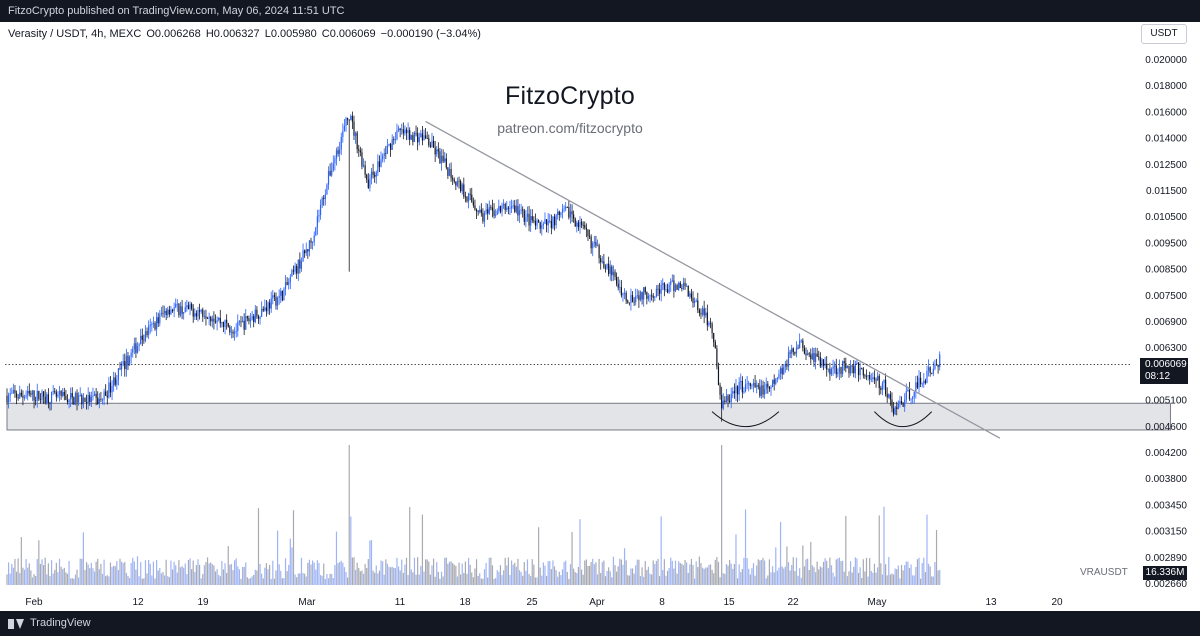 The image size is (1200, 636). What do you see at coordinates (1166, 270) in the screenshot?
I see `price-axis-label: 0.008500` at bounding box center [1166, 270].